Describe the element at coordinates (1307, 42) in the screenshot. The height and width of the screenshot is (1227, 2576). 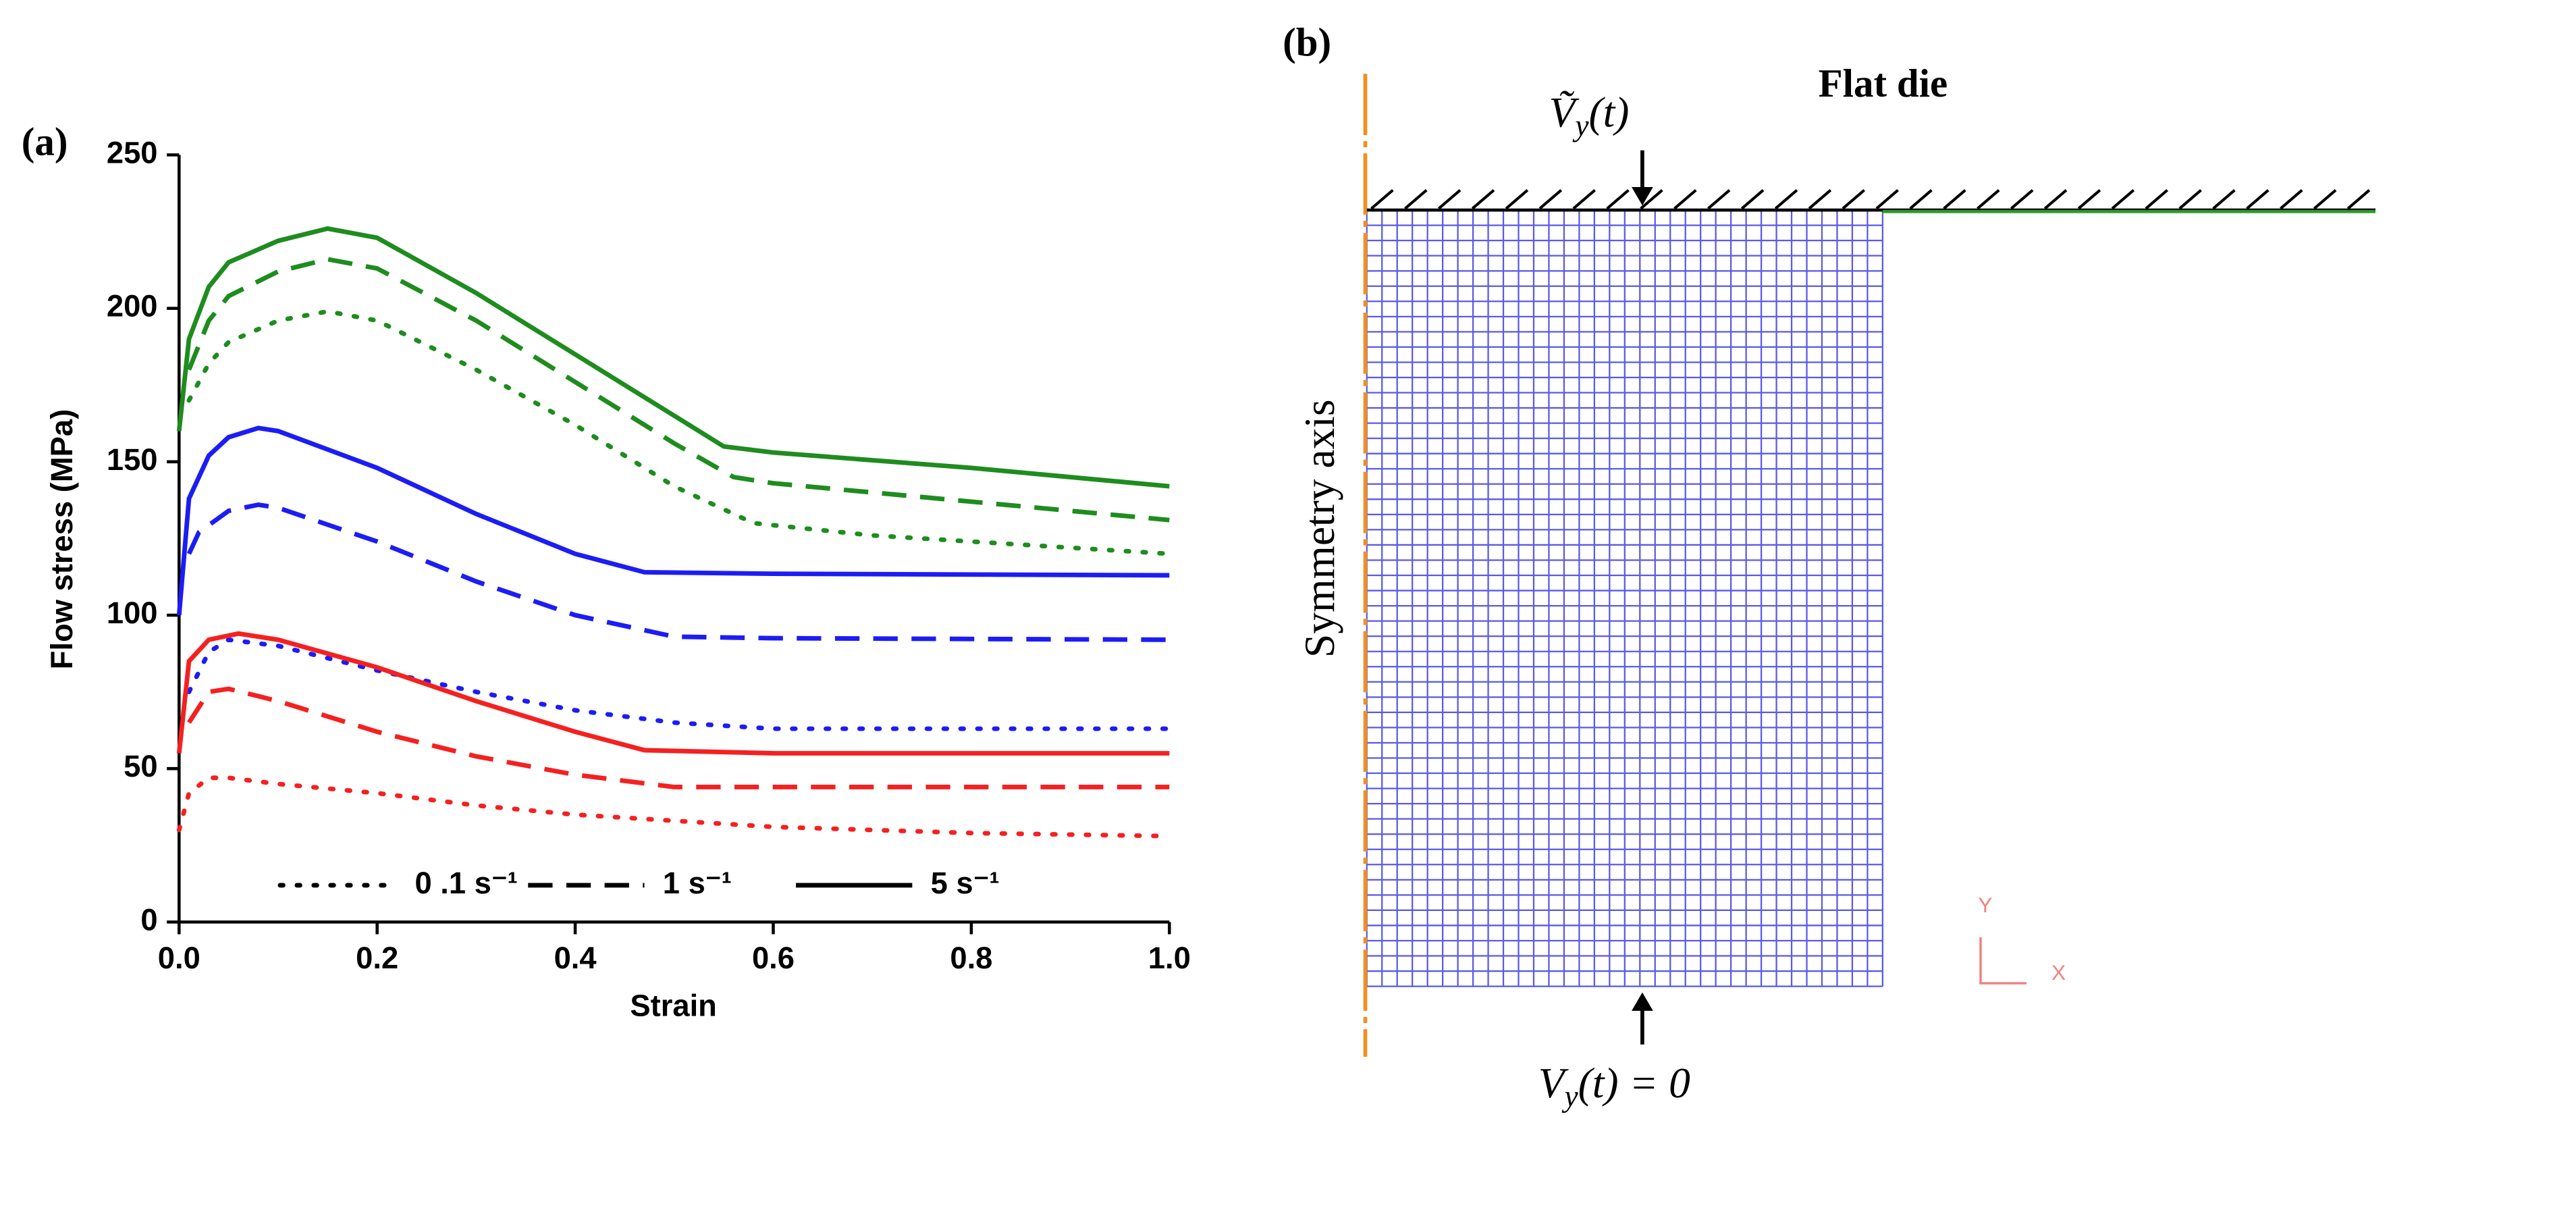
I see `panel-label: (b)` at that location.